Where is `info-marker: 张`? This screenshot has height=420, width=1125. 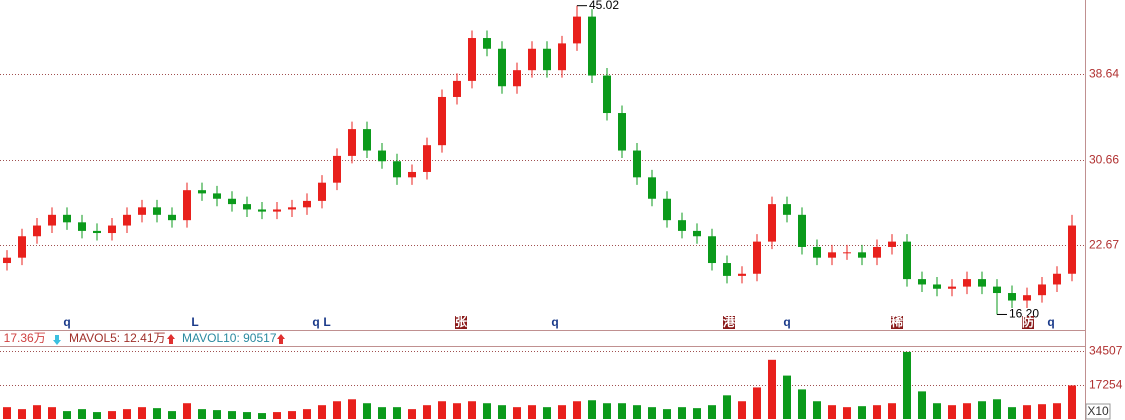 info-marker: 张 is located at coordinates (461, 321).